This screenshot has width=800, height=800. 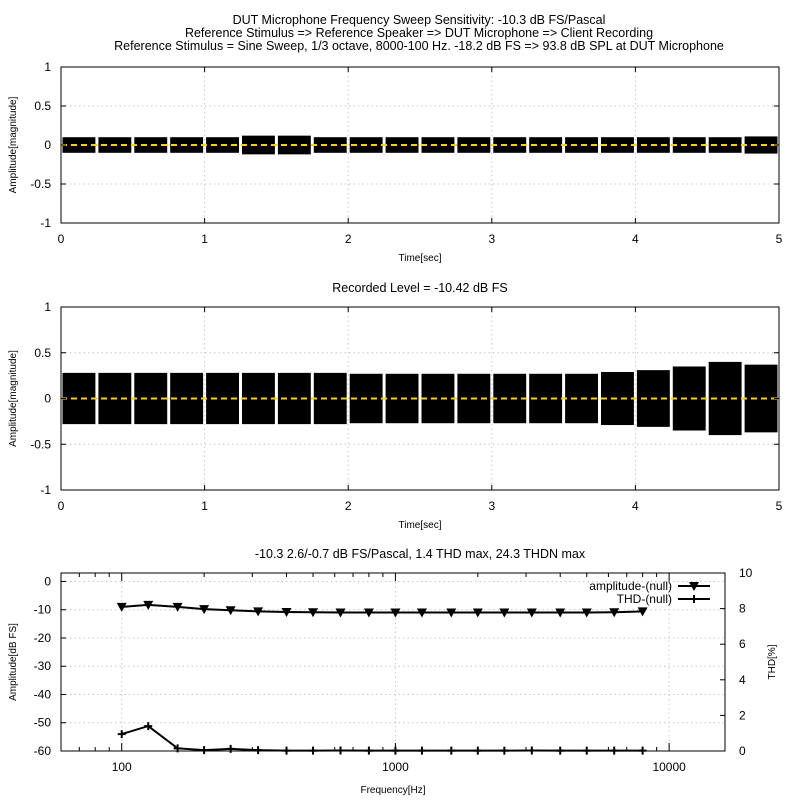 I want to click on legend: amplitude-(null)THD-(null), so click(x=649, y=592).